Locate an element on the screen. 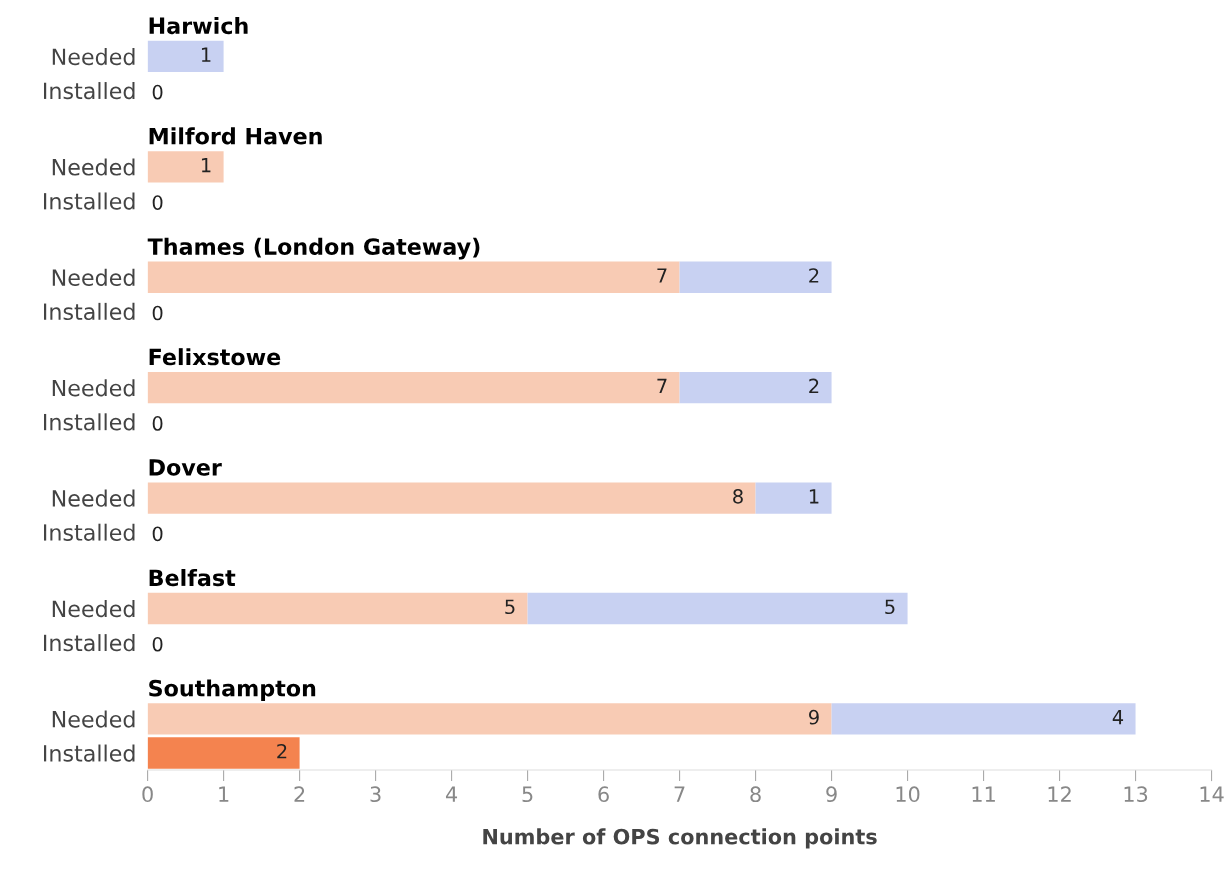 The width and height of the screenshot is (1230, 875). x-tick-label: 9 is located at coordinates (831, 794).